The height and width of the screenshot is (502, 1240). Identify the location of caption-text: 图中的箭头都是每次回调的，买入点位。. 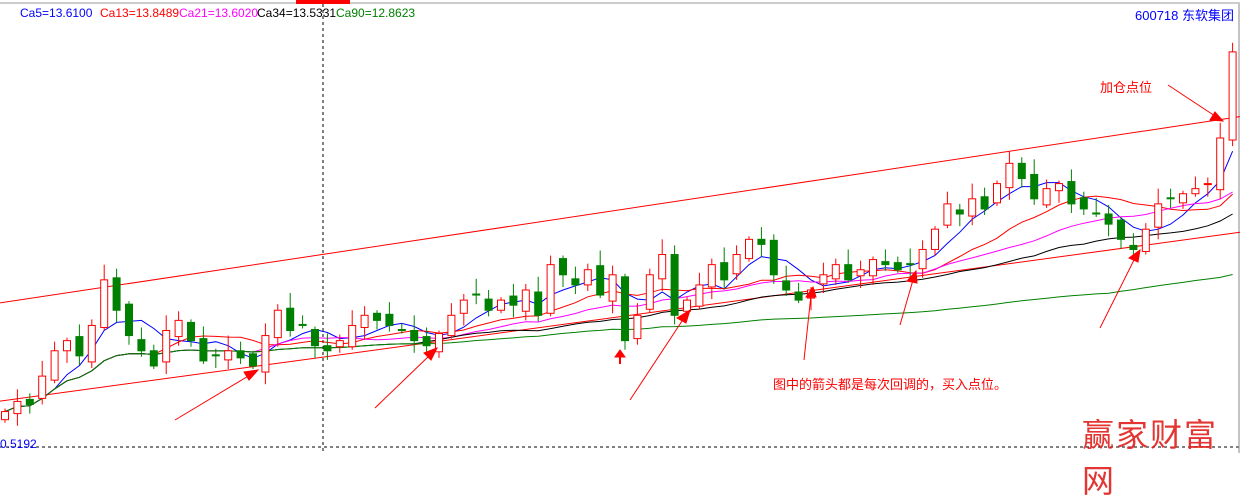
(890, 385).